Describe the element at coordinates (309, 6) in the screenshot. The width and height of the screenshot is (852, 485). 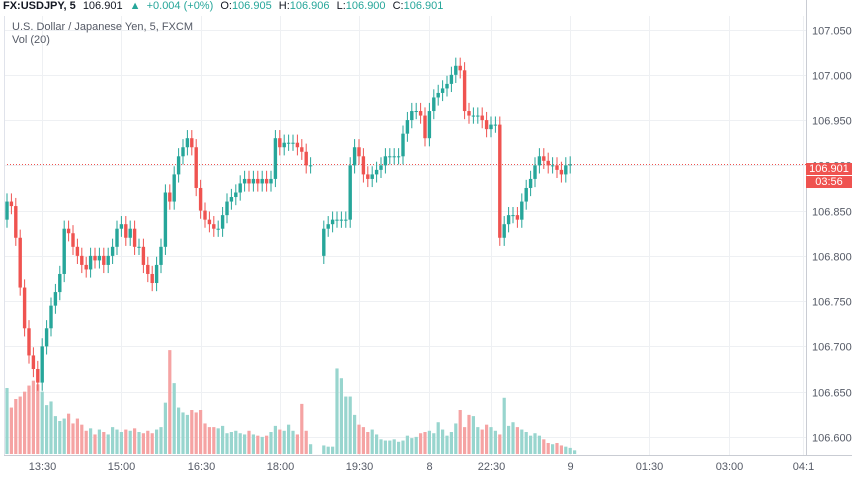
I see `high-value: 106.906` at that location.